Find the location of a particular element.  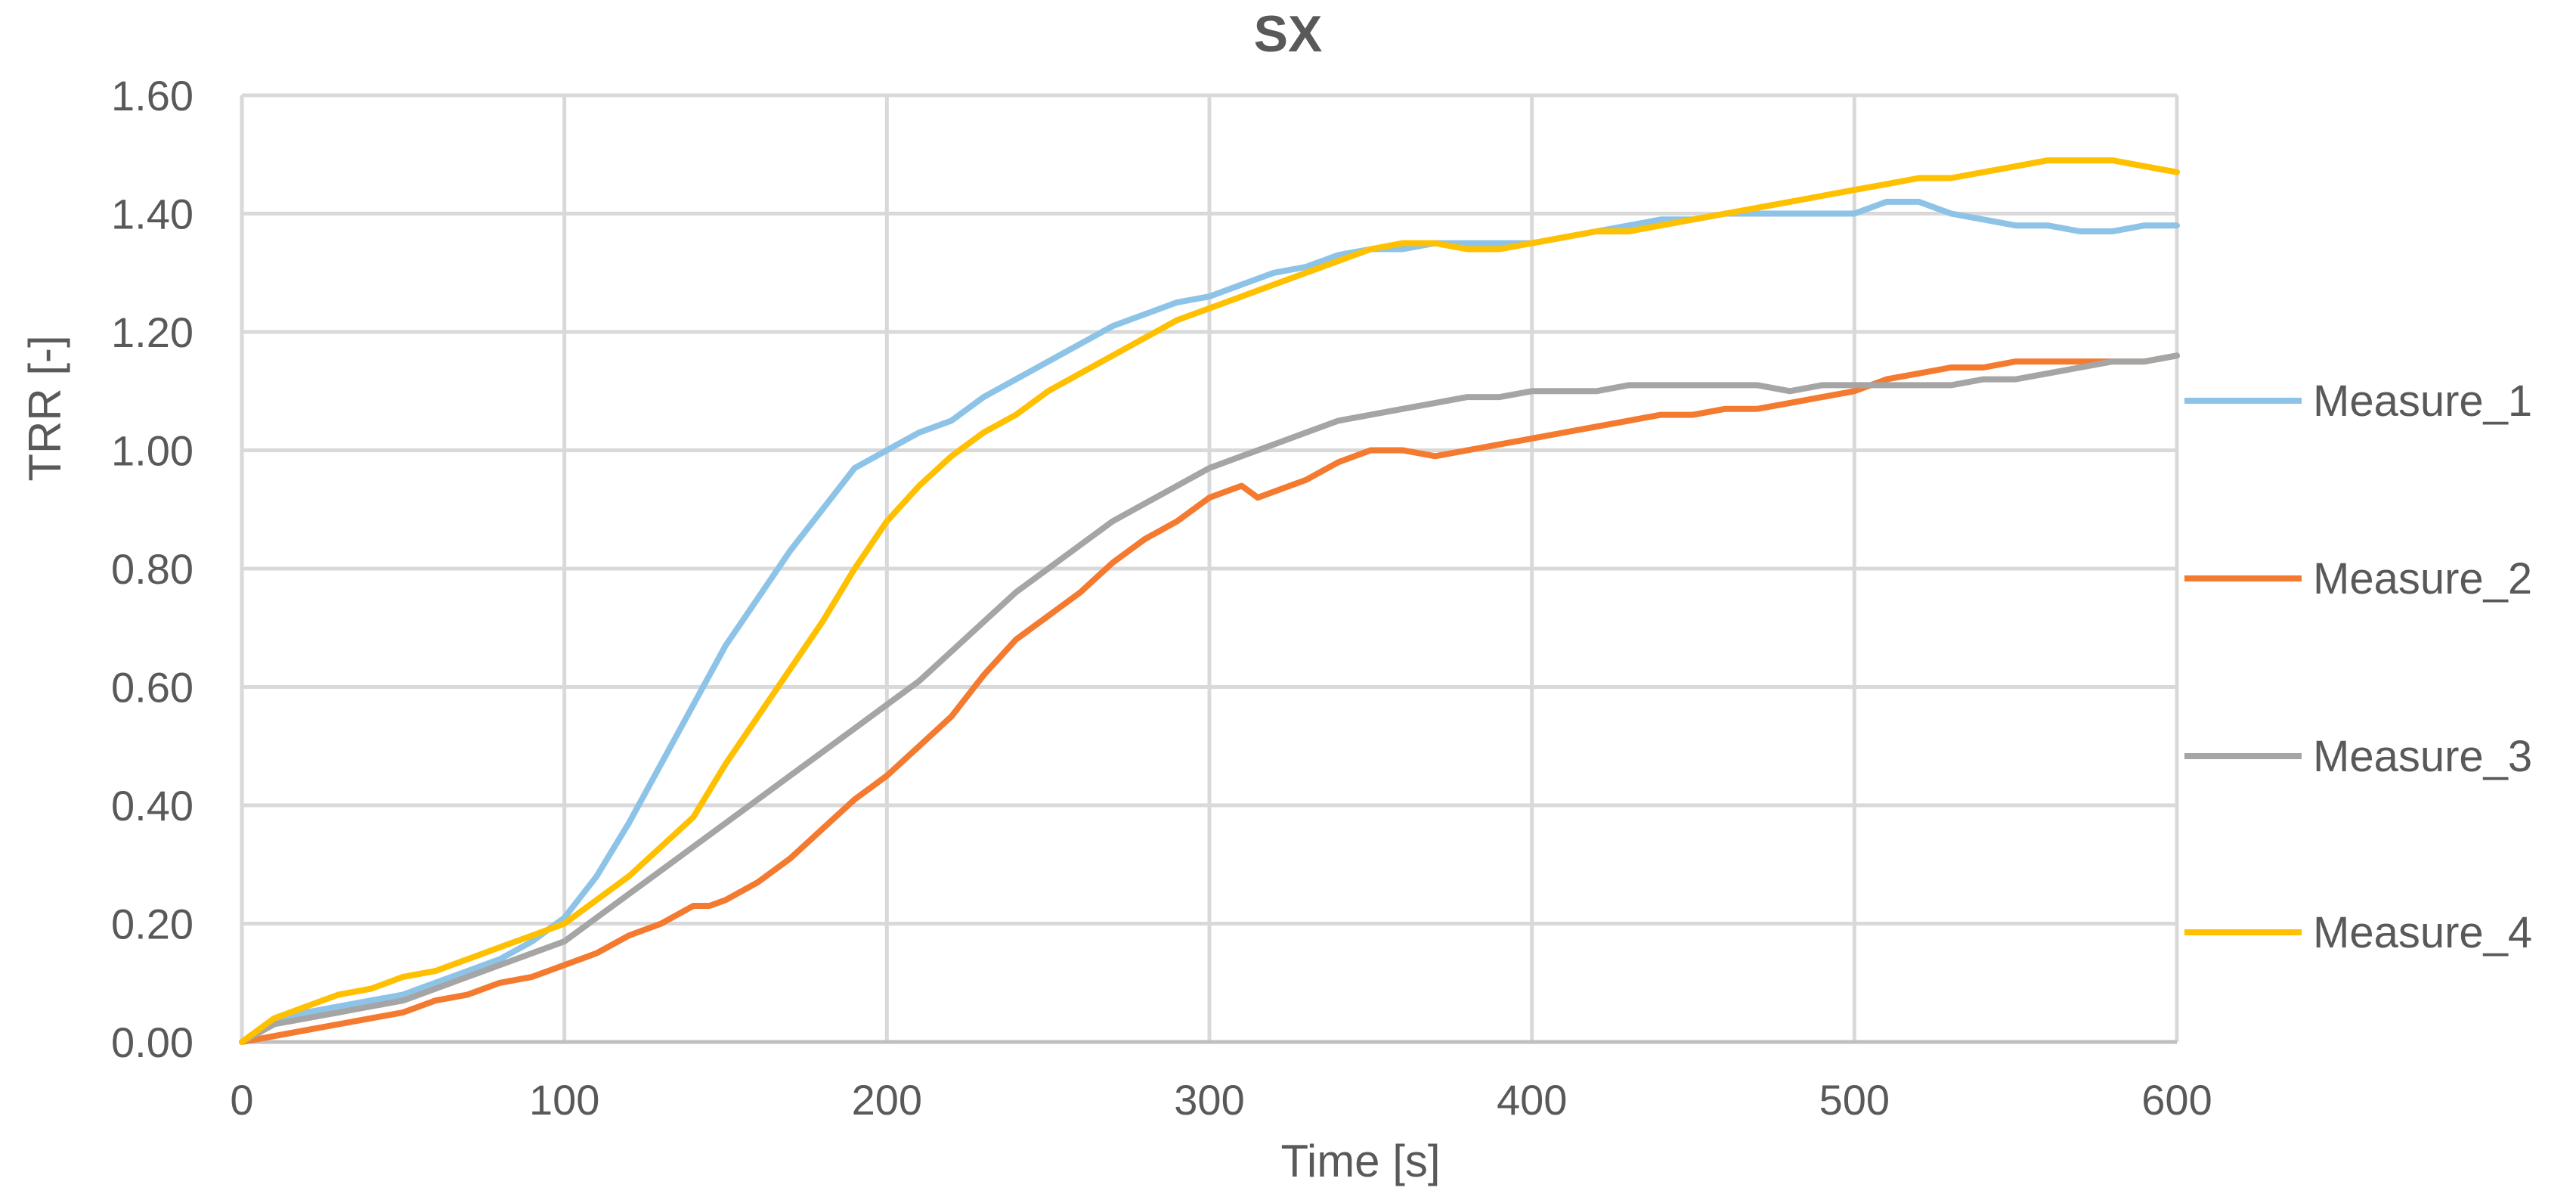

x-tick-labels: 0 100 200 300 400 500 600 is located at coordinates (1221, 1100).